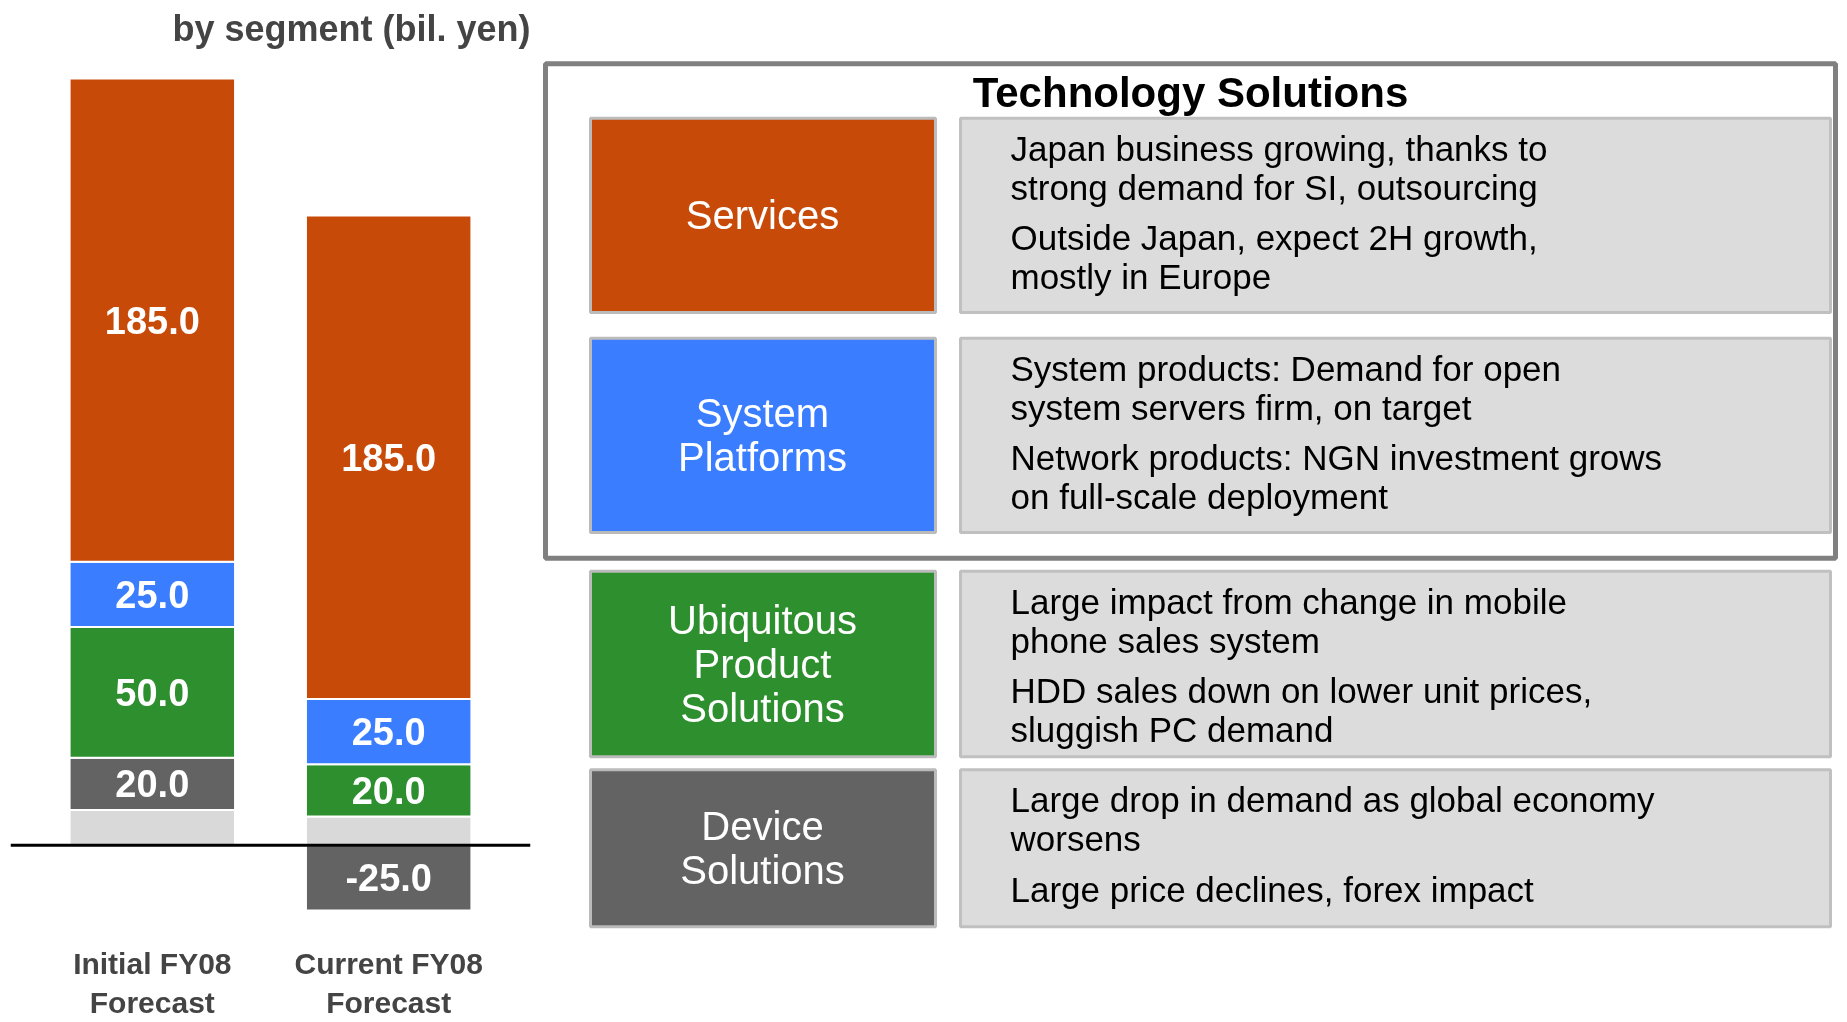  What do you see at coordinates (762, 215) in the screenshot?
I see `text: Services` at bounding box center [762, 215].